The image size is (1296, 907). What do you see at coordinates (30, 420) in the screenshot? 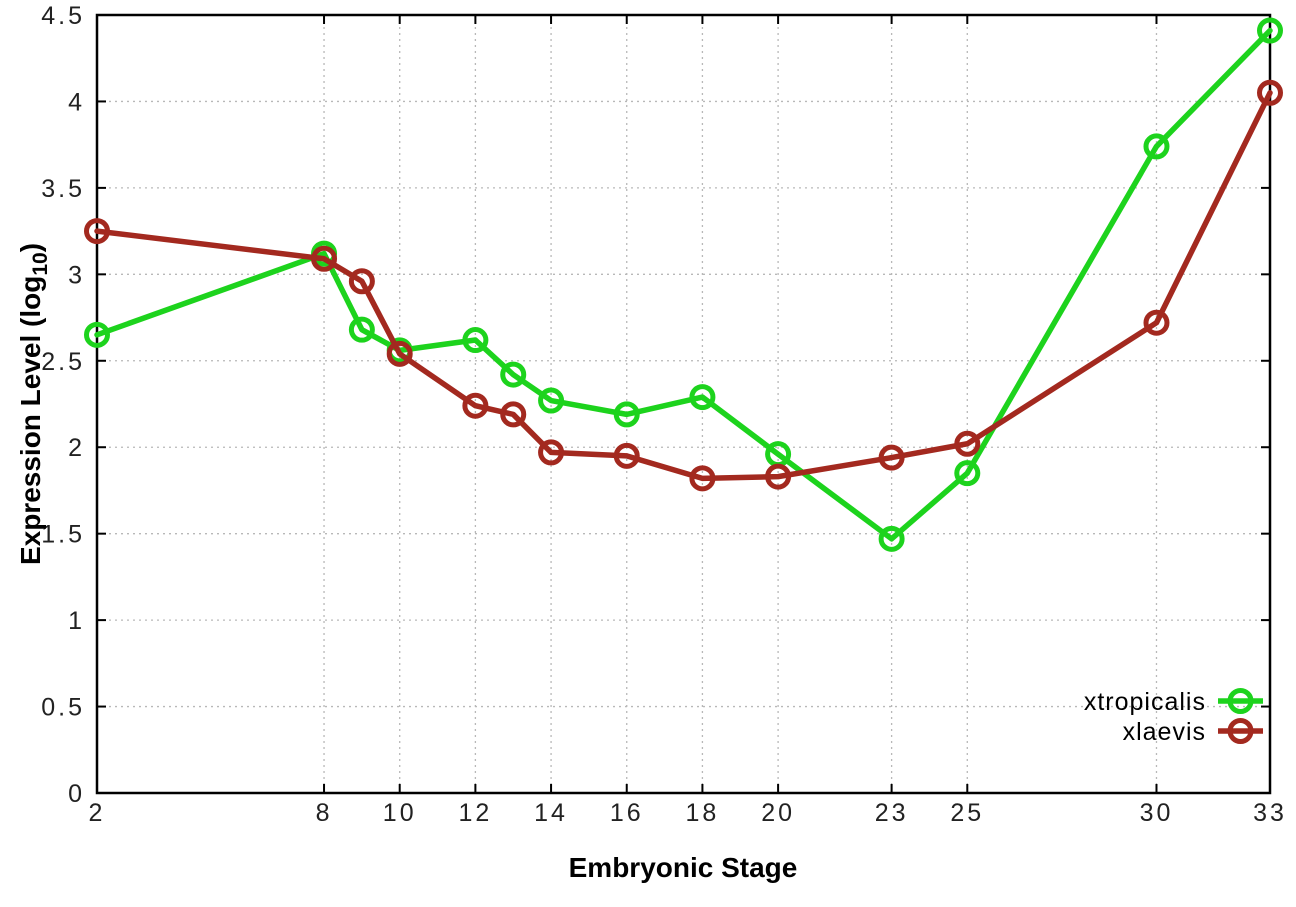
I see `y-axis-title-main: Expression Level (log` at bounding box center [30, 420].